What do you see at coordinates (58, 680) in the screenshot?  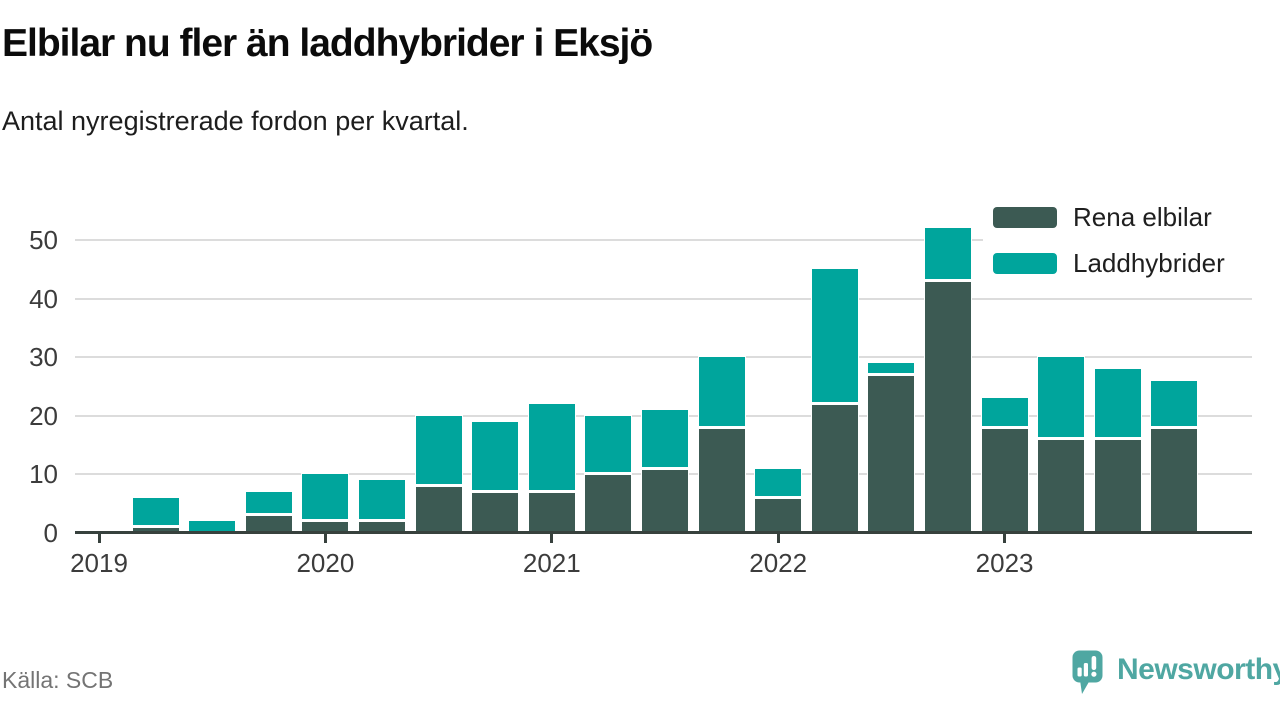 I see `source-label: Källa: SCB` at bounding box center [58, 680].